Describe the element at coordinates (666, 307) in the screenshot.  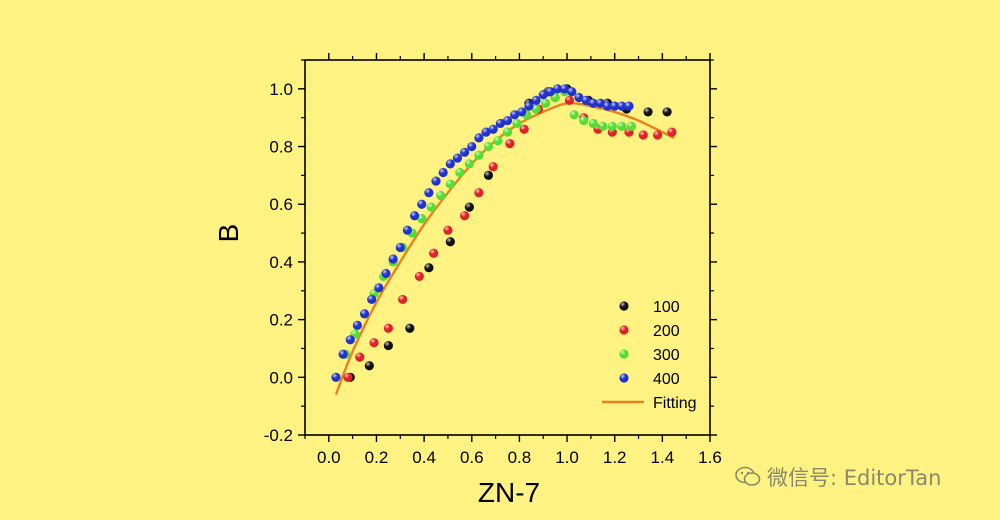
I see `legend-label-100: 100` at that location.